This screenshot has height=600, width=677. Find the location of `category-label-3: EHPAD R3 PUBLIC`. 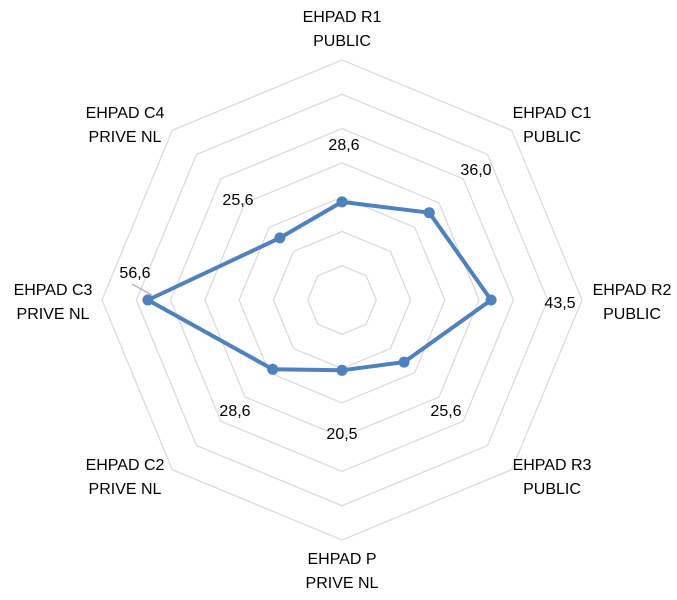

category-label-3: EHPAD R3 PUBLIC is located at coordinates (552, 477).